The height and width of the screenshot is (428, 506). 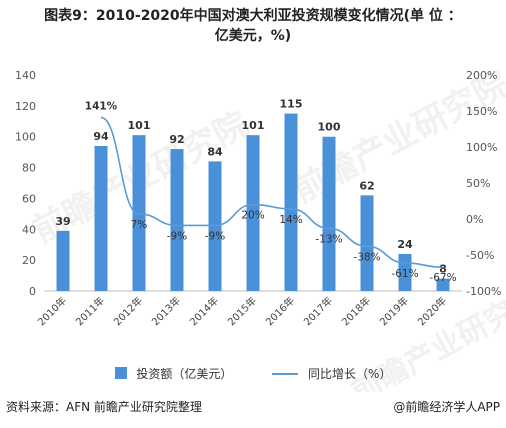 I want to click on y-right-tick-label: 0%, so click(x=474, y=219).